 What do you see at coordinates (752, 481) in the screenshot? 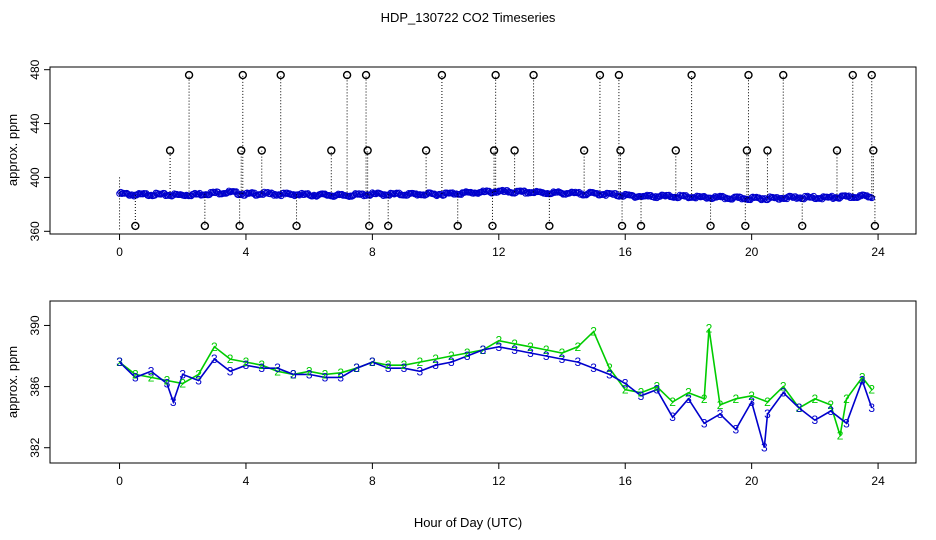
I see `bottom-x-tick-label: 20` at bounding box center [752, 481].